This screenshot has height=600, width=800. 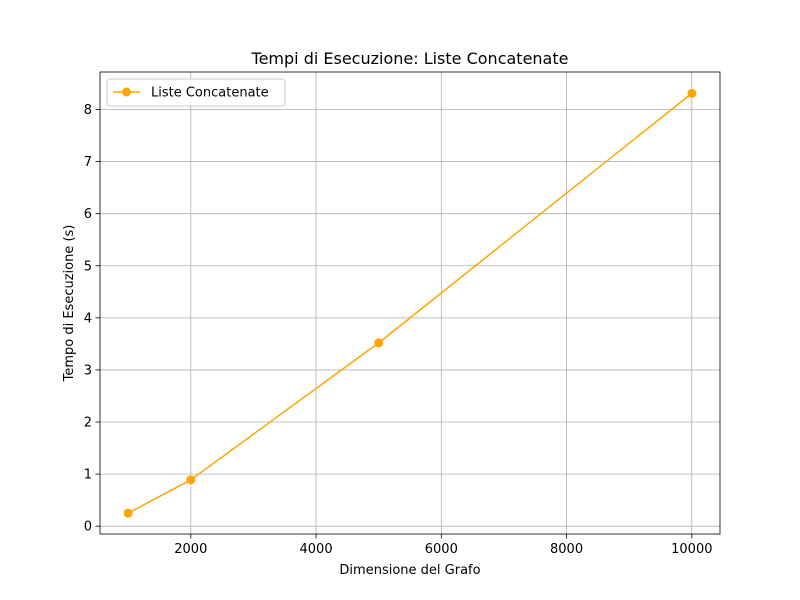 What do you see at coordinates (88, 370) in the screenshot?
I see `y-tick-label: 3` at bounding box center [88, 370].